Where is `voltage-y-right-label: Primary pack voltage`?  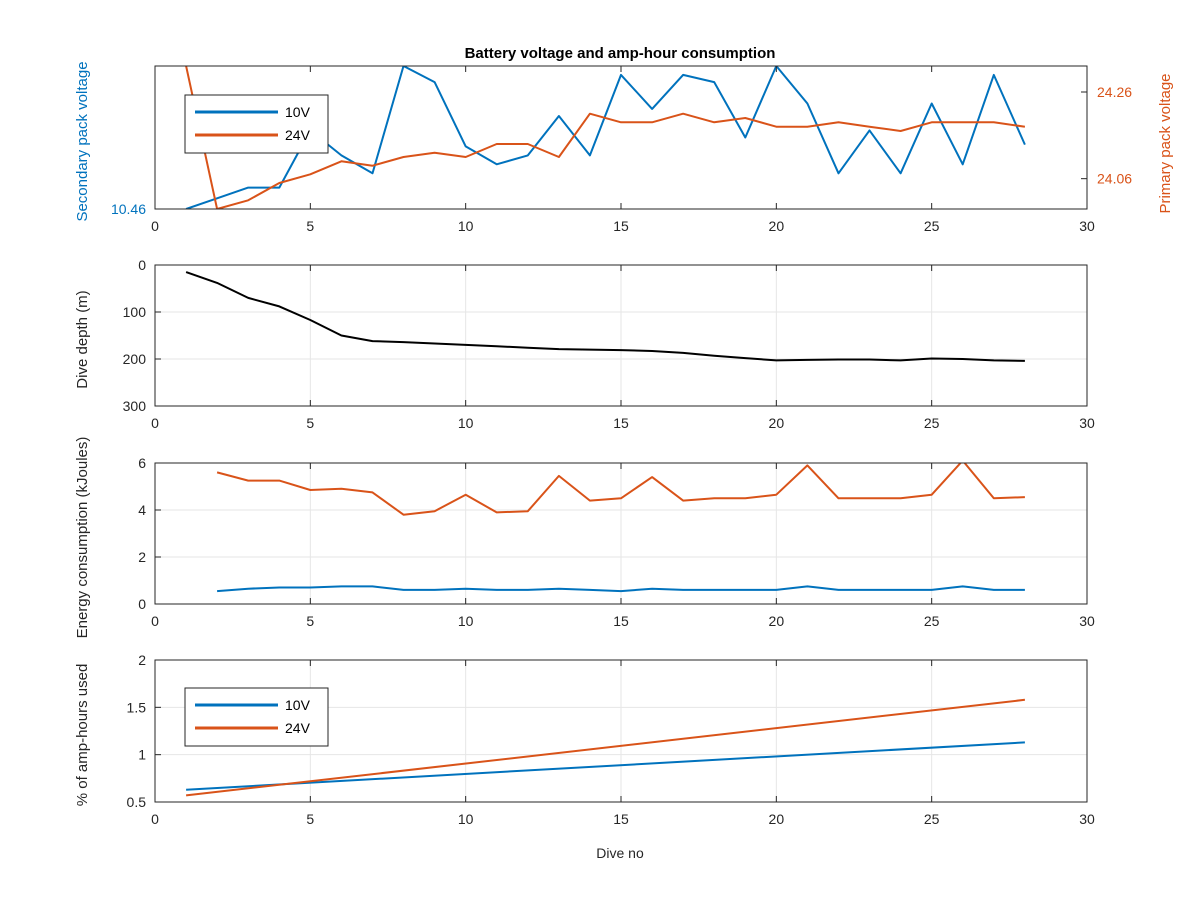
voltage-y-right-label: Primary pack voltage is located at coordinates (1165, 143).